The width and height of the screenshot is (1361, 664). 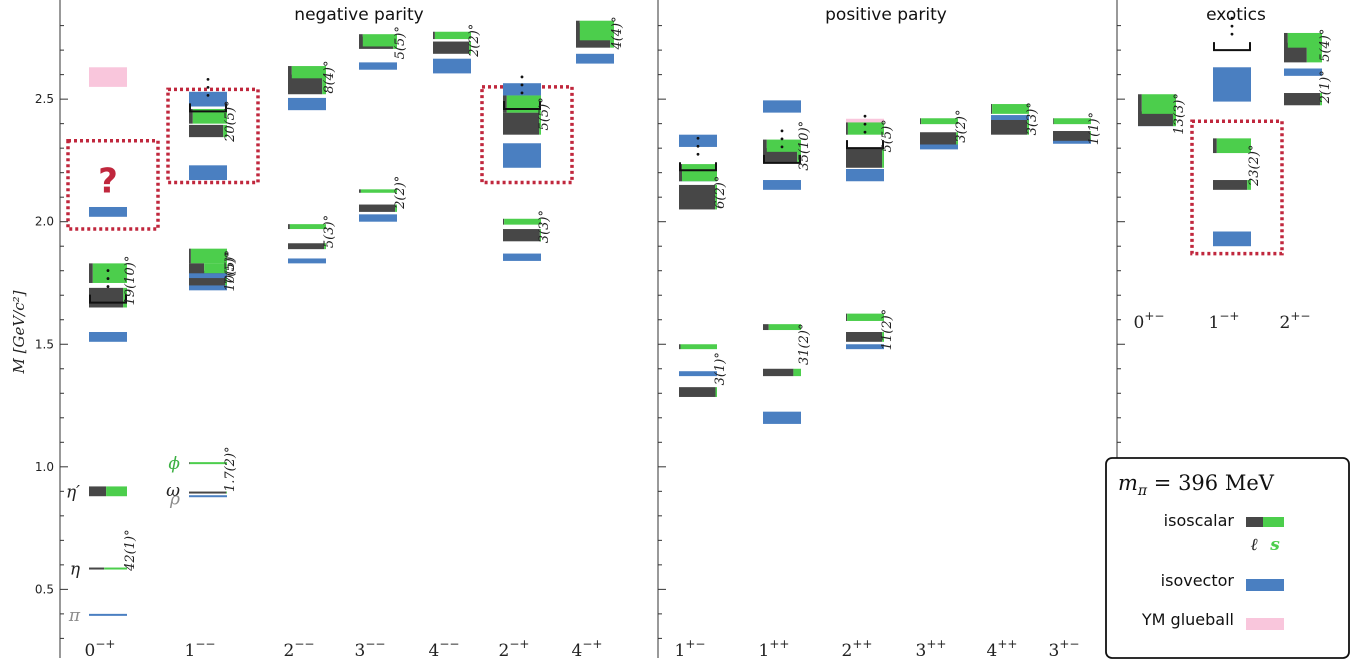 I want to click on legend-swatch-glueball, so click(x=1265, y=624).